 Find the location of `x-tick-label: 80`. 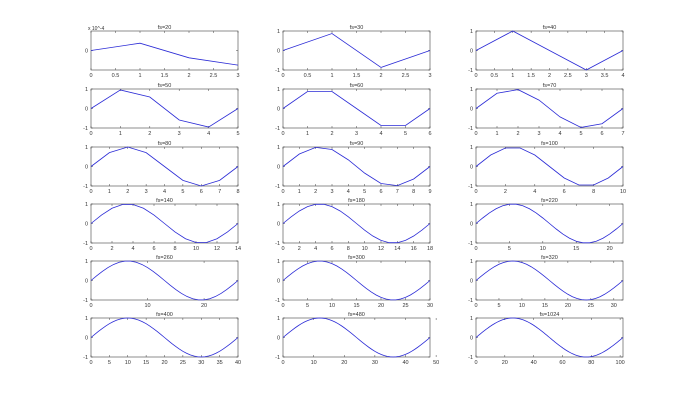

x-tick-label: 80 is located at coordinates (591, 363).